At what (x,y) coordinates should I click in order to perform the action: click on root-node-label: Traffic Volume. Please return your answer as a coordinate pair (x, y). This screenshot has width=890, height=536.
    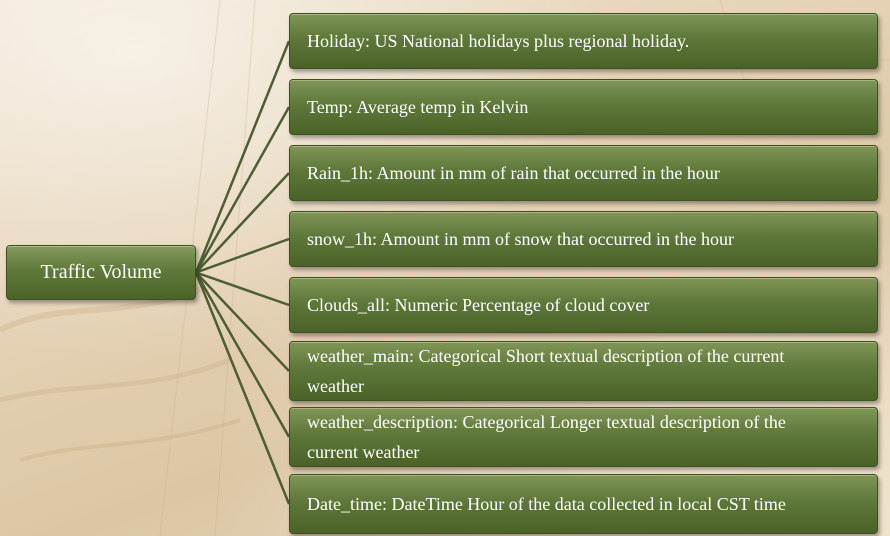
    Looking at the image, I should click on (101, 272).